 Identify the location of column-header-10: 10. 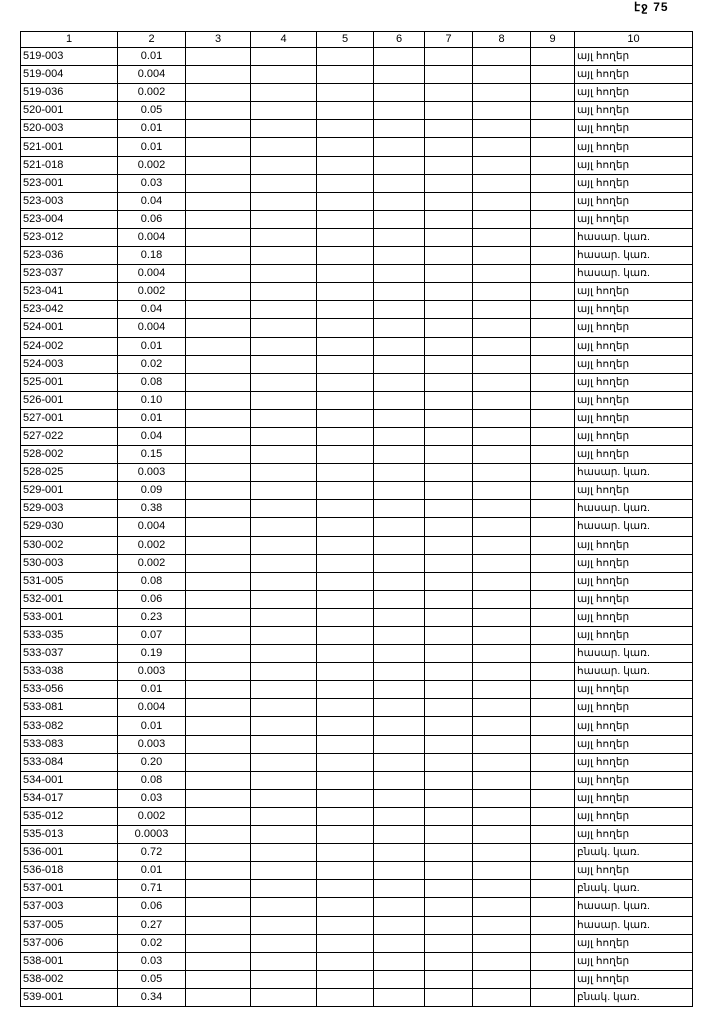
(633, 39).